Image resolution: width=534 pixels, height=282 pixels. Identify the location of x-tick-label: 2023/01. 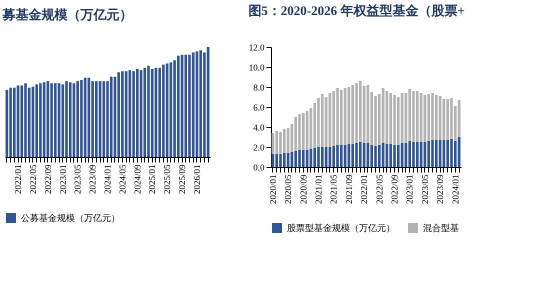
(63, 179).